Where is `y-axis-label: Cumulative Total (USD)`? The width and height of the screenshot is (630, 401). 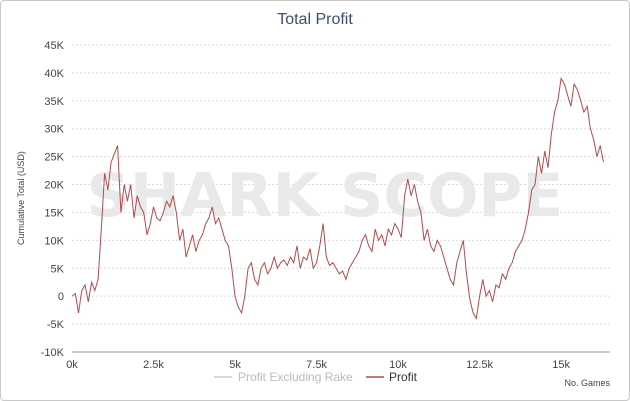
y-axis-label: Cumulative Total (USD) is located at coordinates (21, 198).